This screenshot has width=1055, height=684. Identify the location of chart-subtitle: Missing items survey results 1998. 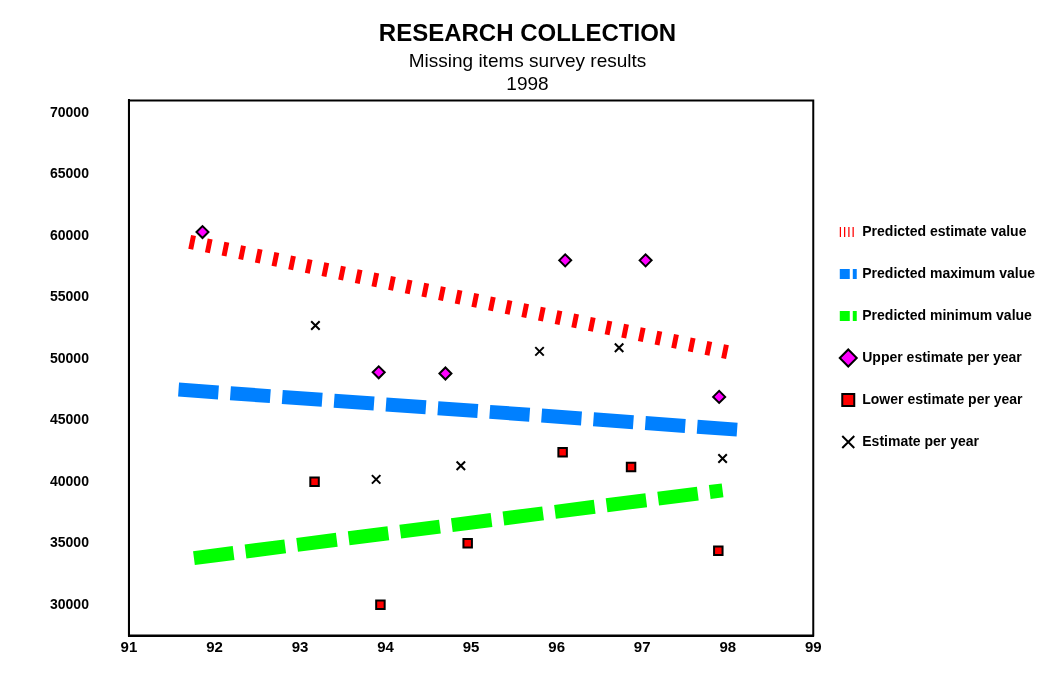
(527, 72).